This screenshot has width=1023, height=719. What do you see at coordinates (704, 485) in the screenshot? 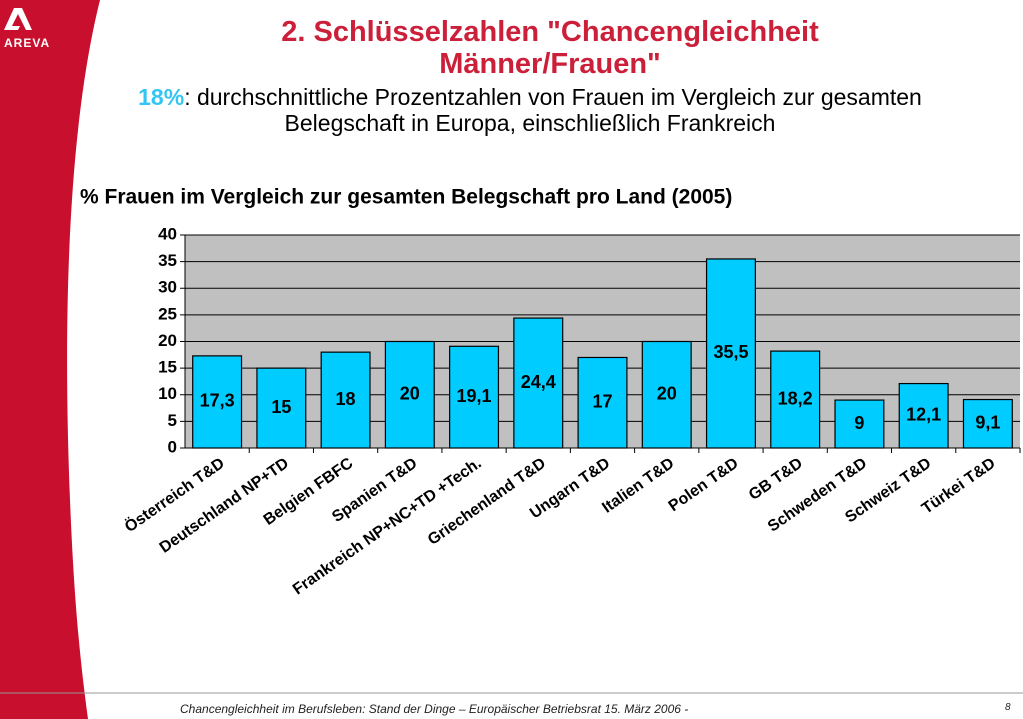
I see `x-tick-label: Polen T&D` at bounding box center [704, 485].